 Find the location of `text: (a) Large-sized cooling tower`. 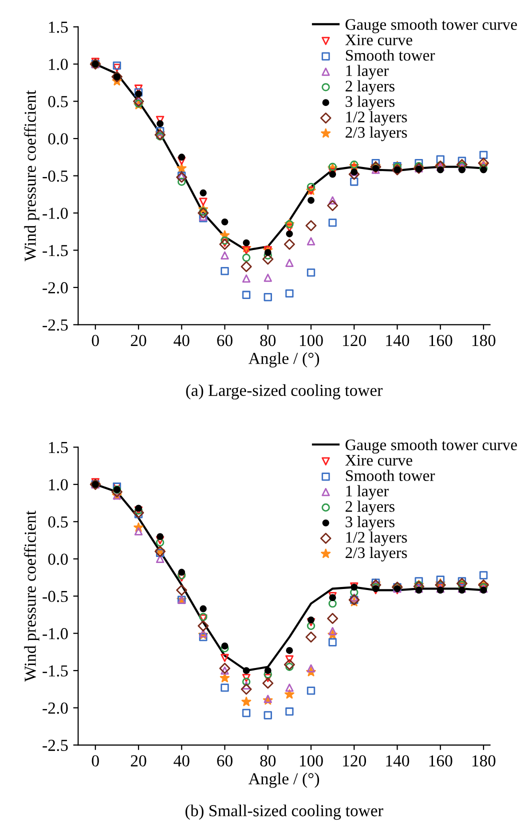

text: (a) Large-sized cooling tower is located at coordinates (284, 392).